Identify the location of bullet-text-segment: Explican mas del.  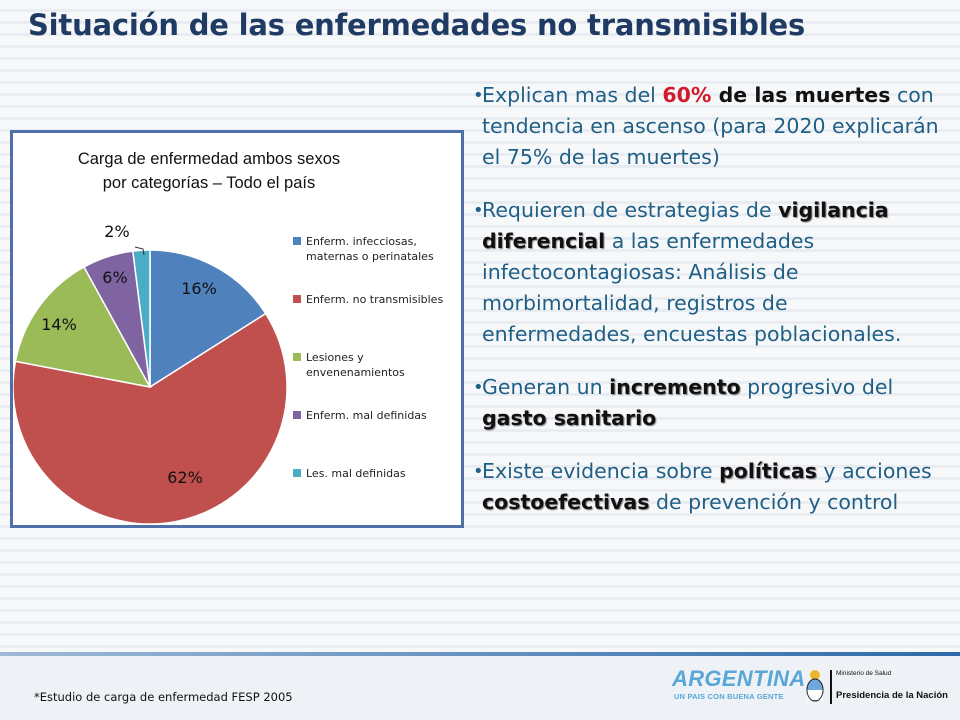
(572, 95).